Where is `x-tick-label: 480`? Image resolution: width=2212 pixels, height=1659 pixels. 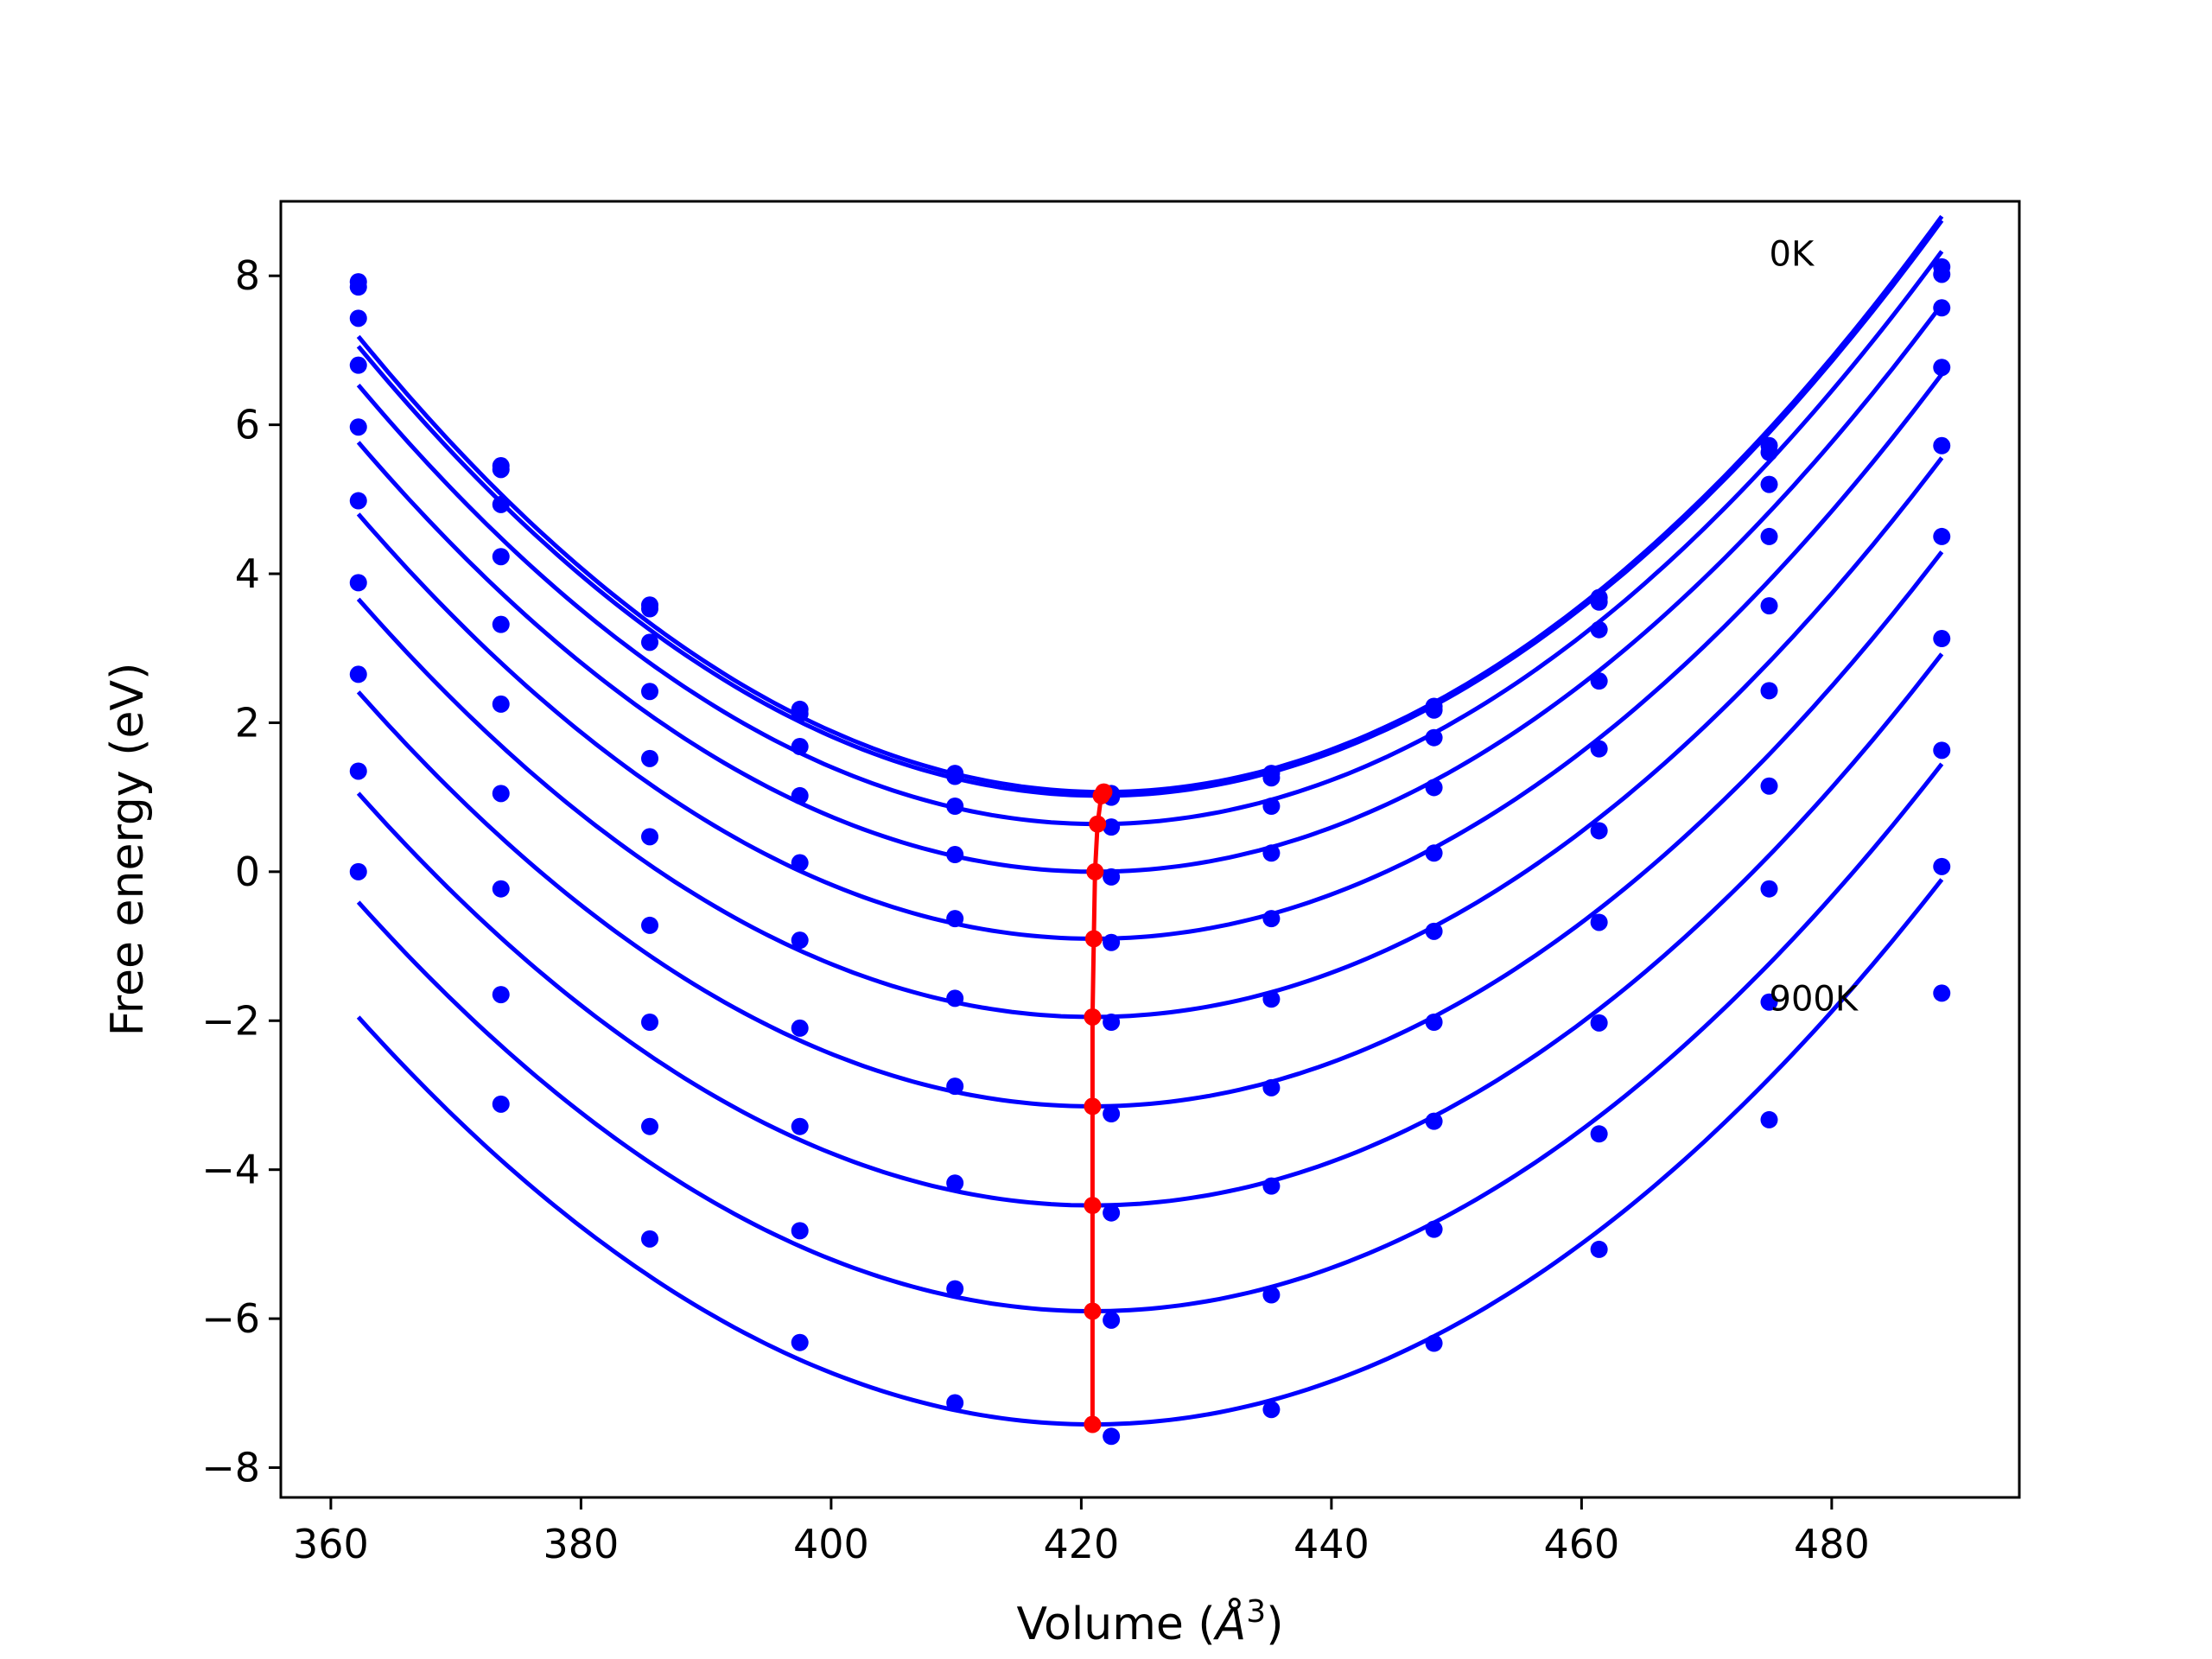 x-tick-label: 480 is located at coordinates (1832, 1544).